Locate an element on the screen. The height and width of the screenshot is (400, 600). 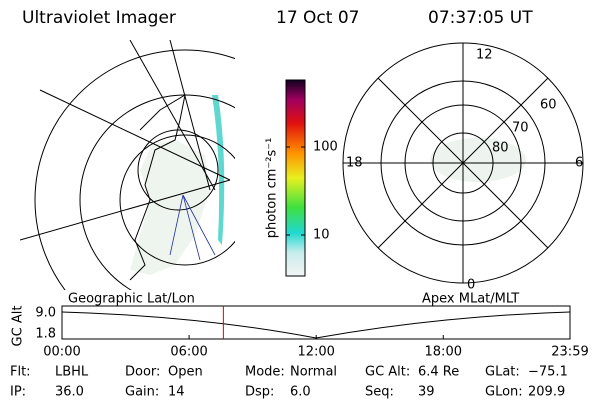
x-tick-label: 00:00 is located at coordinates (61, 352).